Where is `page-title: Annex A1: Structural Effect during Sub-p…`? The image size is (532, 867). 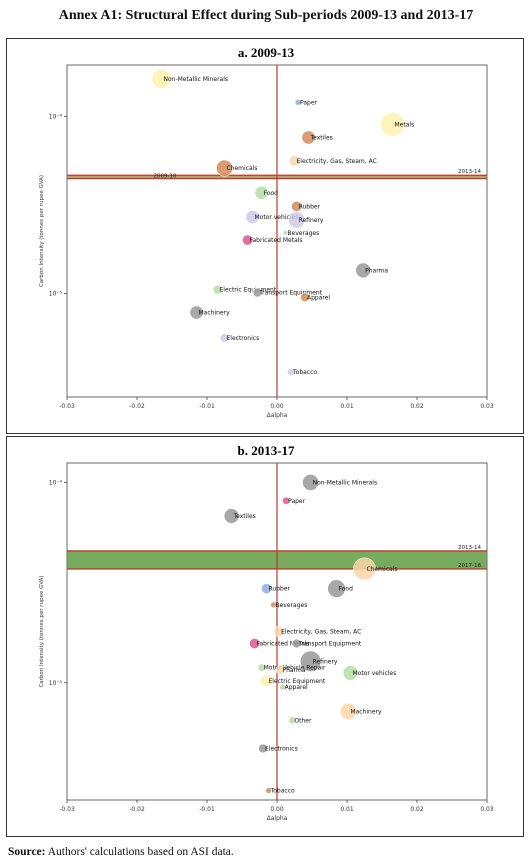
page-title: Annex A1: Structural Effect during Sub-p… is located at coordinates (266, 15).